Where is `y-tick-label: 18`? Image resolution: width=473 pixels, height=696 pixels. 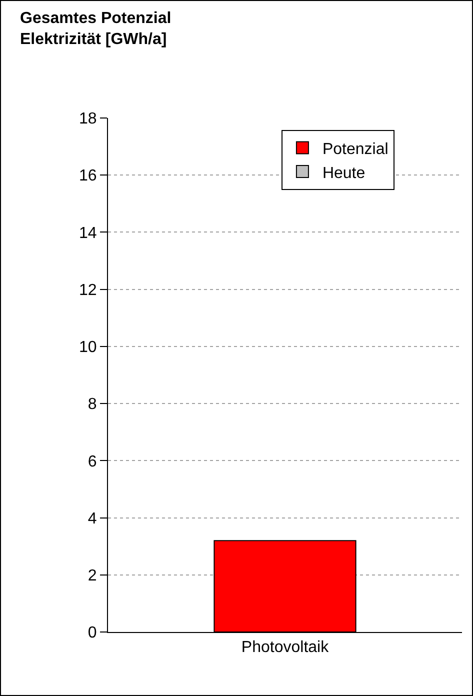
y-tick-label: 18 is located at coordinates (88, 119).